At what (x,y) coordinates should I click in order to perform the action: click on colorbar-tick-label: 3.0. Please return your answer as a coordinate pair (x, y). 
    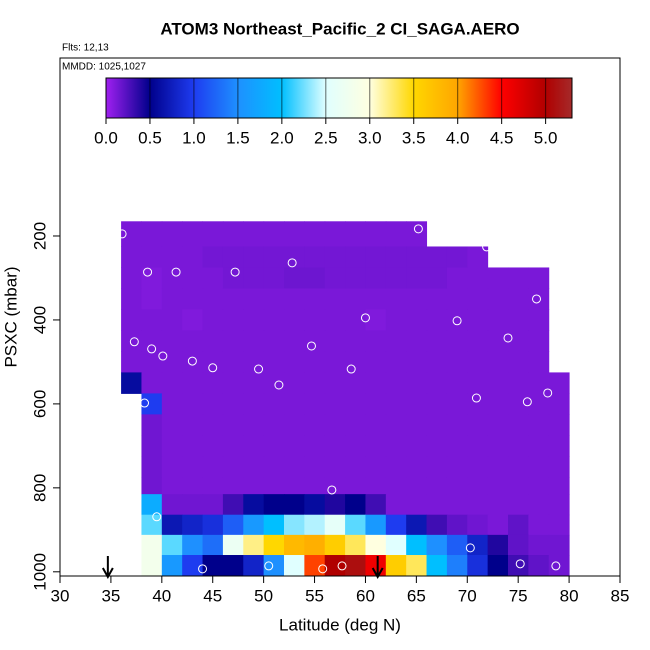
    Looking at the image, I should click on (370, 137).